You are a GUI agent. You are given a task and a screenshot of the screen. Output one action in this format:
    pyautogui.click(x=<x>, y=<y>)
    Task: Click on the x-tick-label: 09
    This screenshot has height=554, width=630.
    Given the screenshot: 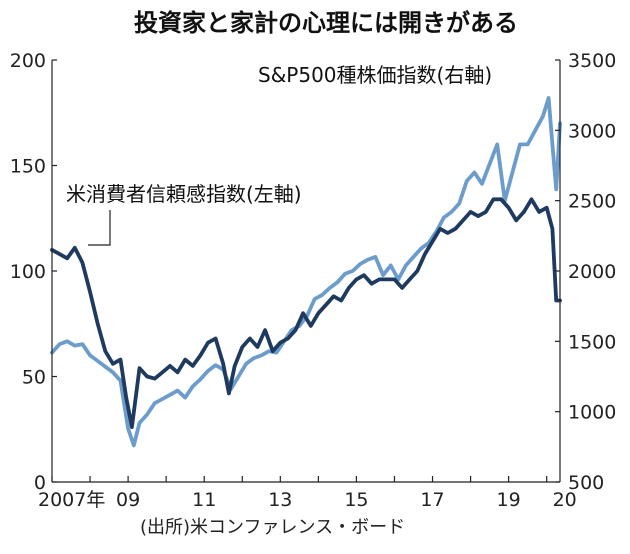 What is the action you would take?
    pyautogui.click(x=128, y=500)
    